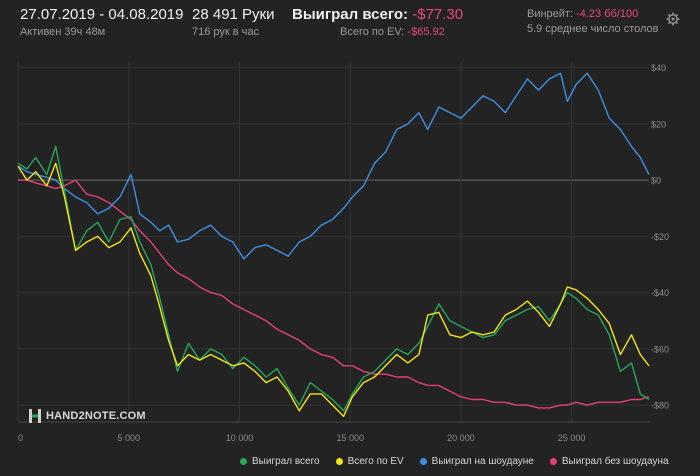  I want to click on legend-label-ev-total: Всего по EV, so click(375, 461).